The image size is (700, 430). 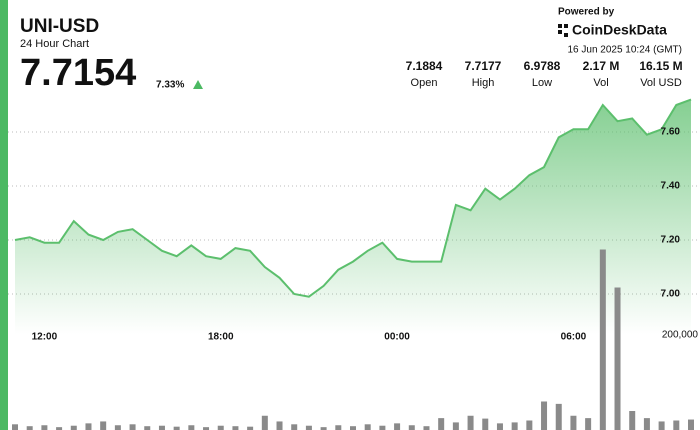 I want to click on accent-bar, so click(x=4, y=215).